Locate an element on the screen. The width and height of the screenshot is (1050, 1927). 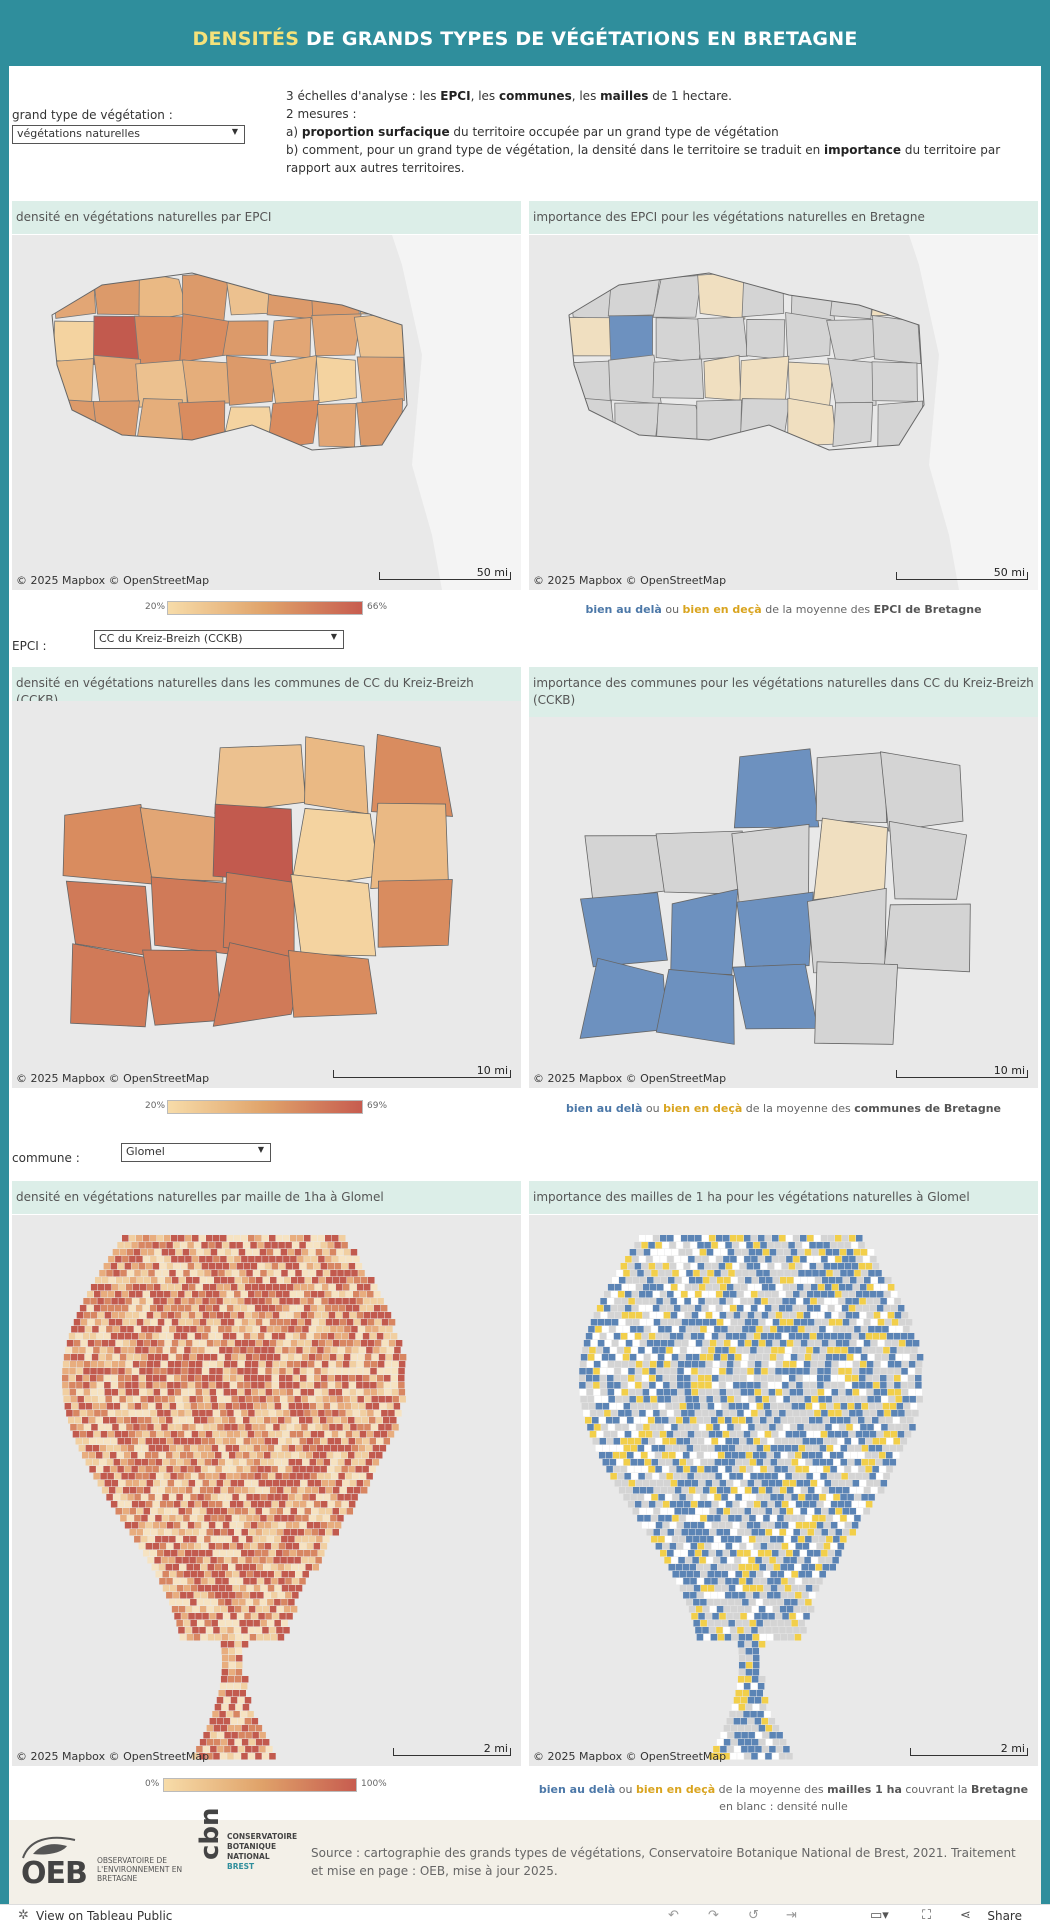
veg-type-dropdown: végétations naturelles ▼ is located at coordinates (128, 134).